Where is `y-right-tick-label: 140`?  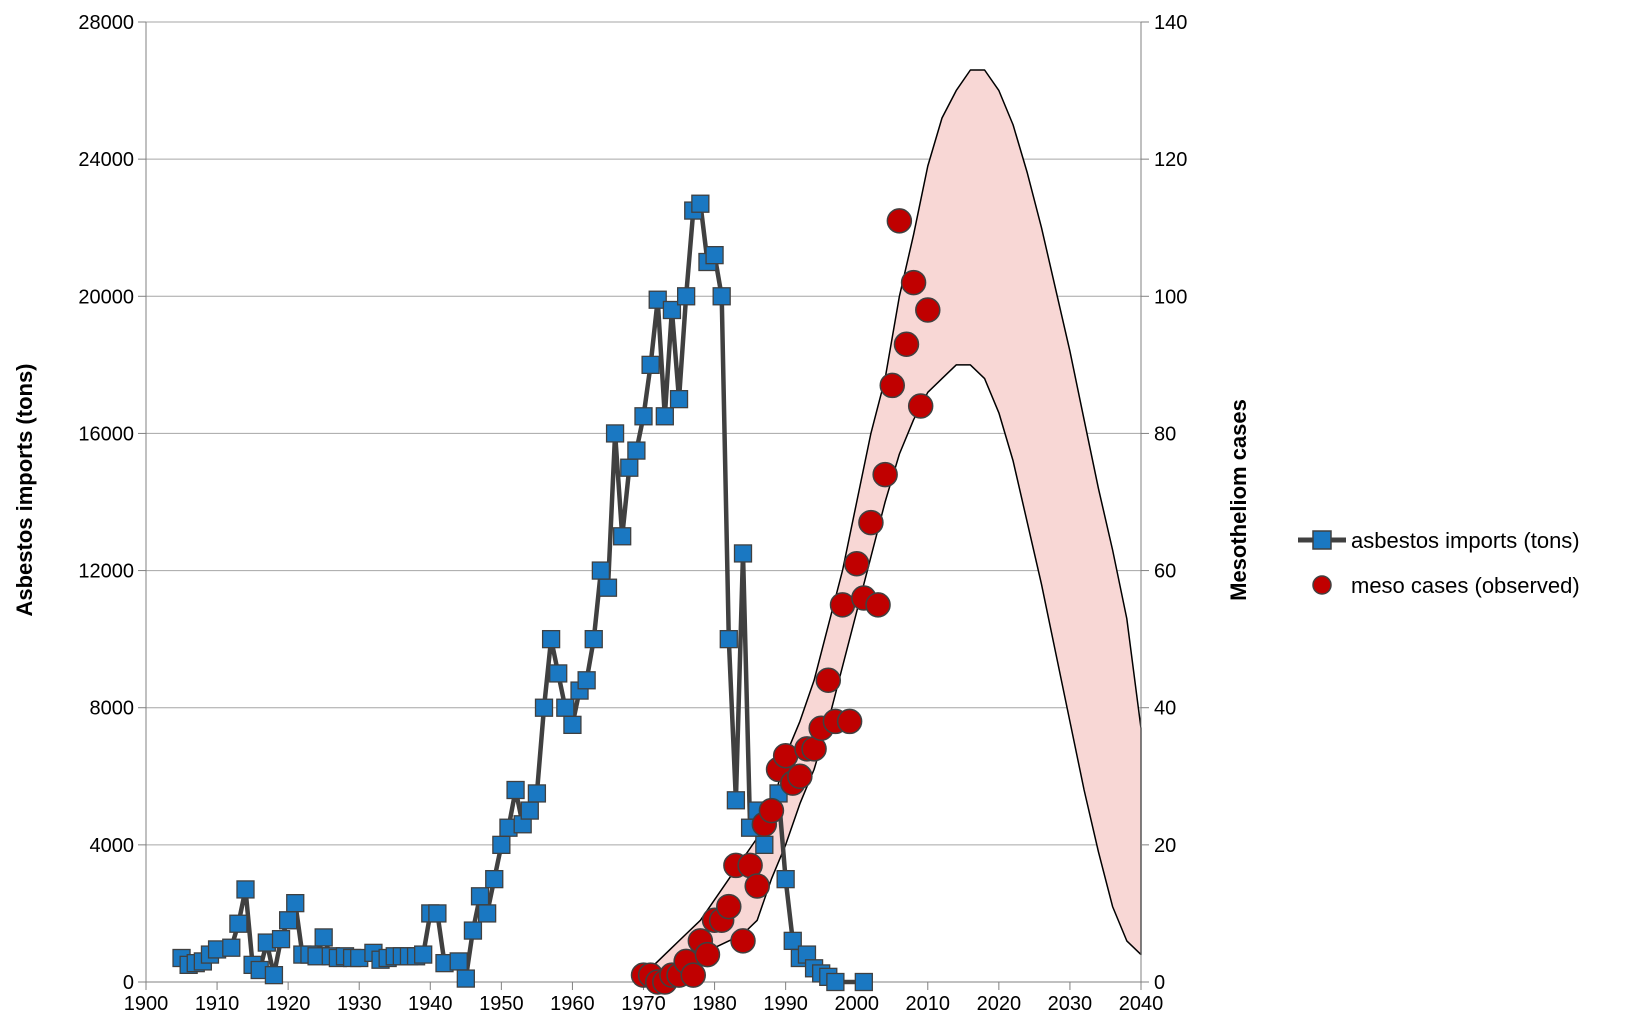 y-right-tick-label: 140 is located at coordinates (1170, 23).